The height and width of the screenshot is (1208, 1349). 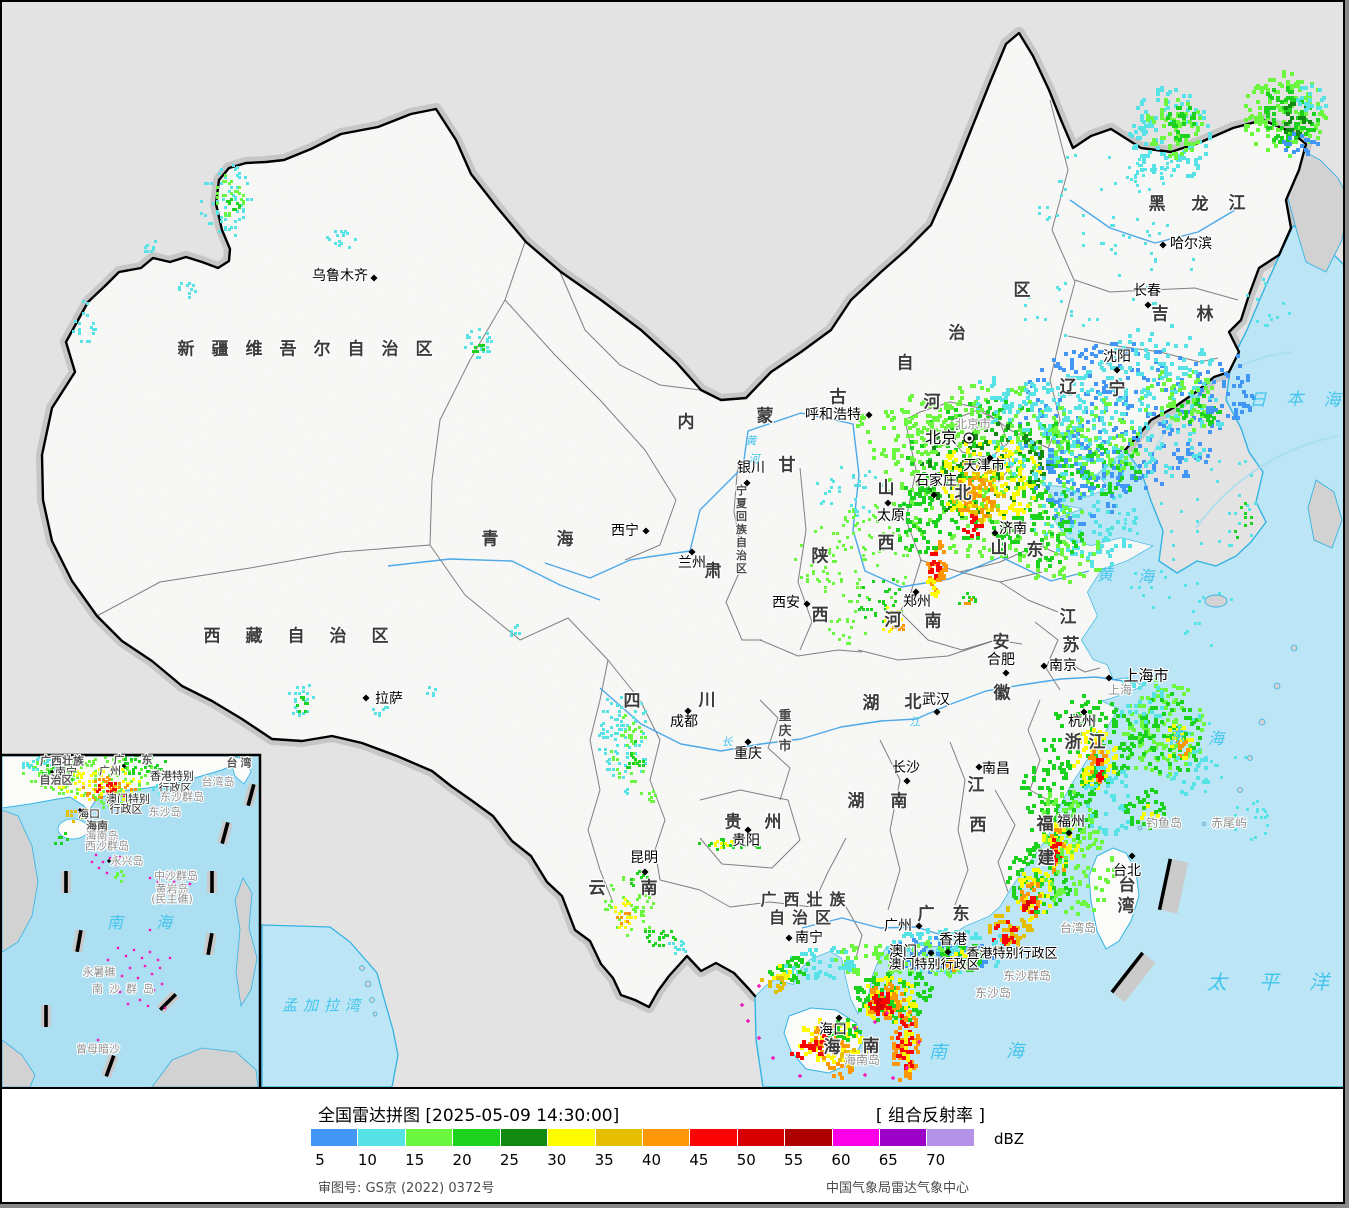 I want to click on product-name: [ 组合反射率 ], so click(x=930, y=1116).